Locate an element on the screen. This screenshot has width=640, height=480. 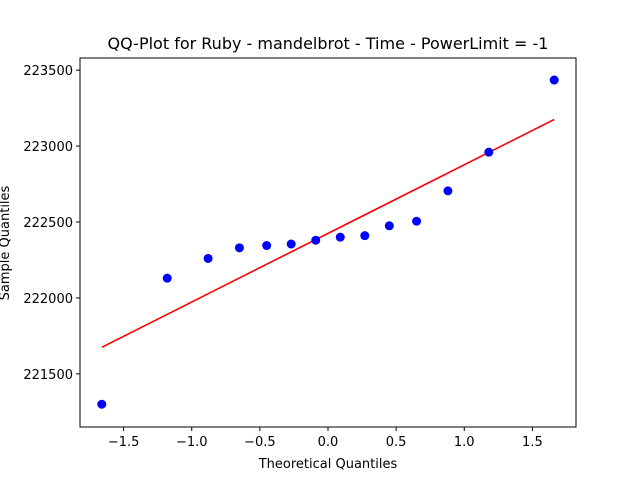
x-tick-label: 1.0 is located at coordinates (464, 442).